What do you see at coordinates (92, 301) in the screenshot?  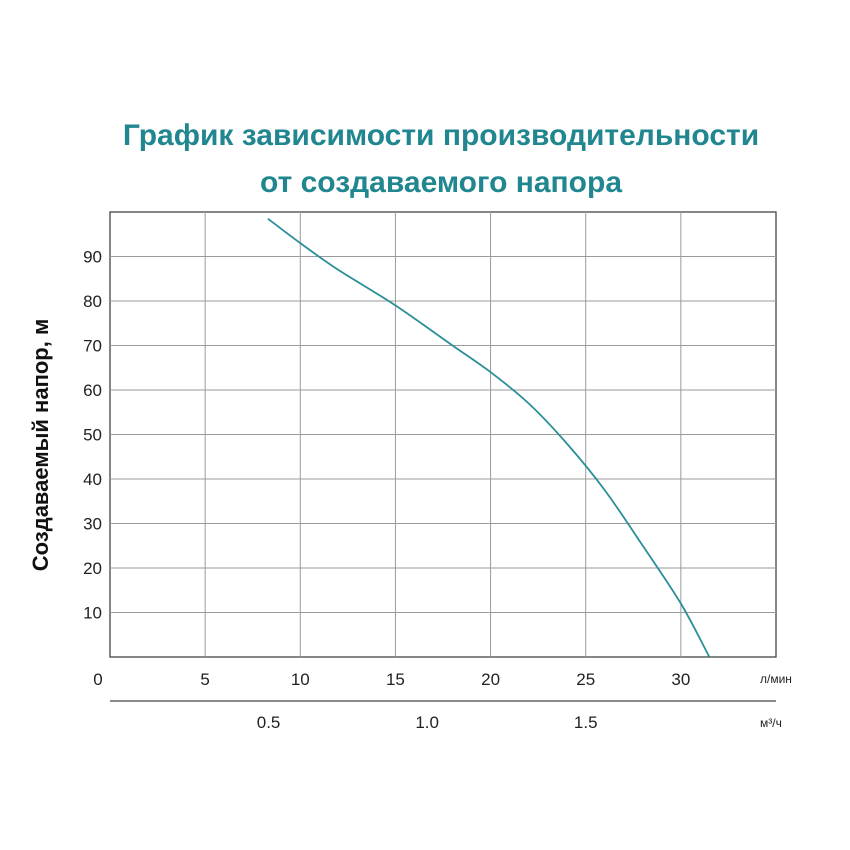 I see `y-tick-label: 80` at bounding box center [92, 301].